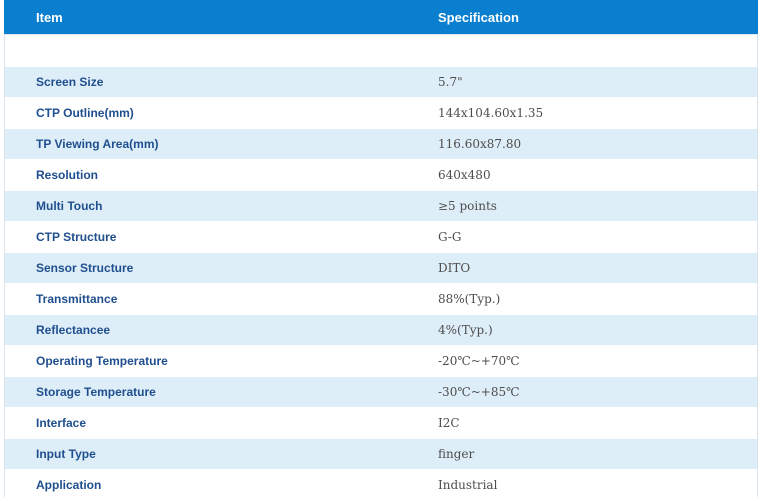  I want to click on spec-cell: ≥5 points, so click(584, 206).